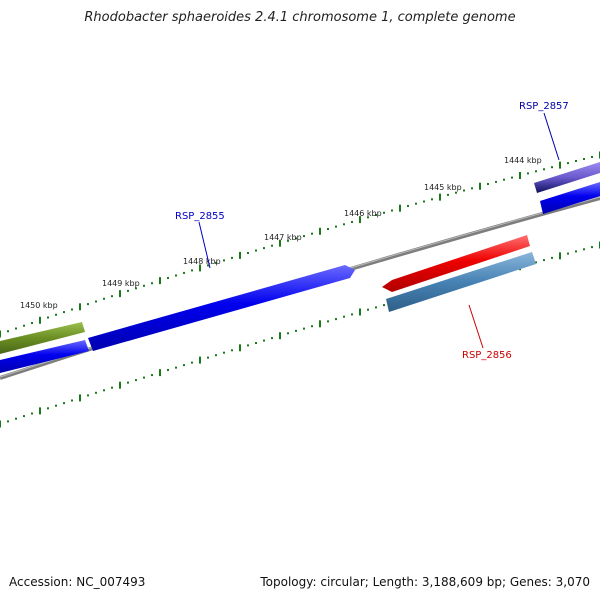 The image size is (600, 600). I want to click on kbp-label: 1445 kbp, so click(443, 187).